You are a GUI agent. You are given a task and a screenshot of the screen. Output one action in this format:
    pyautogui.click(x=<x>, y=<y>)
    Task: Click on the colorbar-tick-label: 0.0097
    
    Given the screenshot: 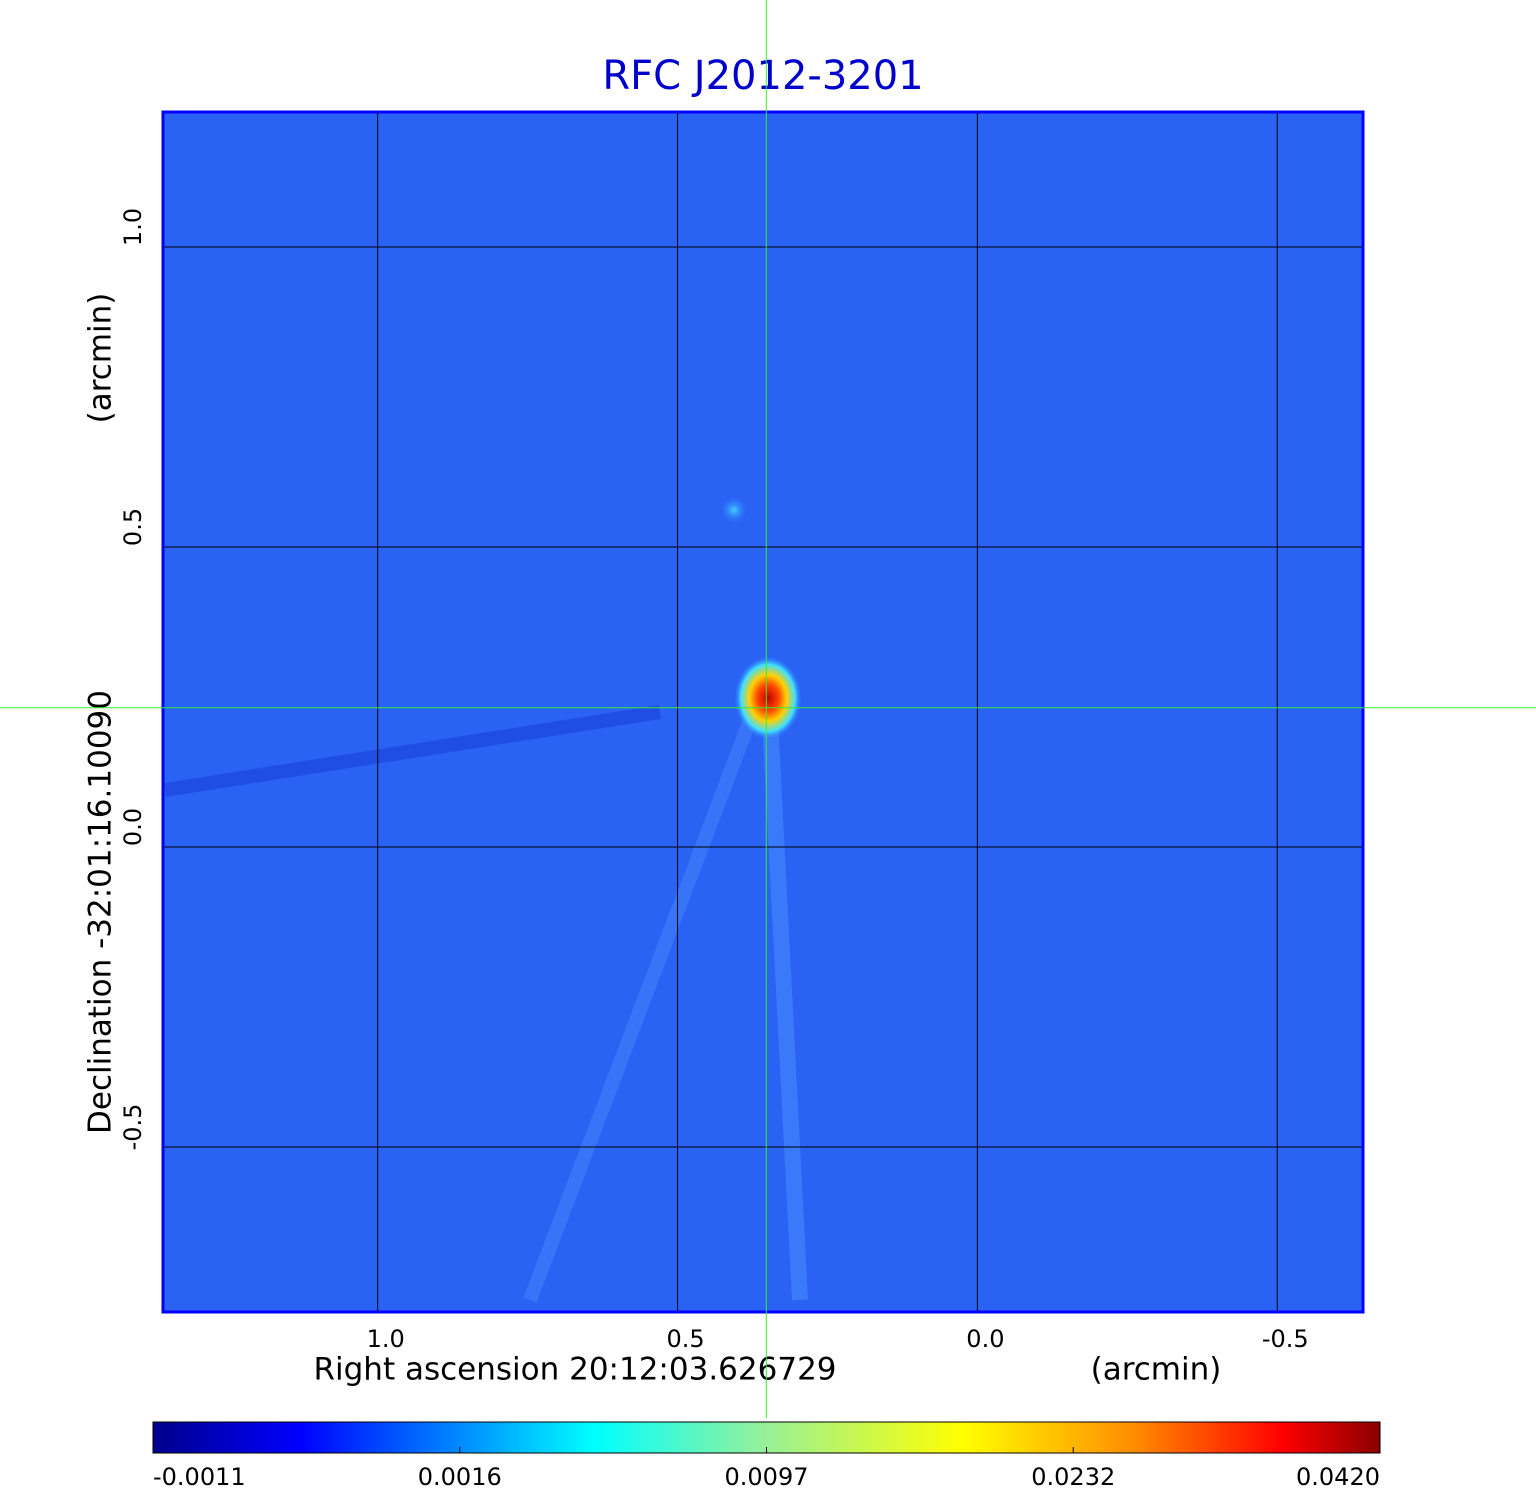 What is the action you would take?
    pyautogui.click(x=767, y=1477)
    